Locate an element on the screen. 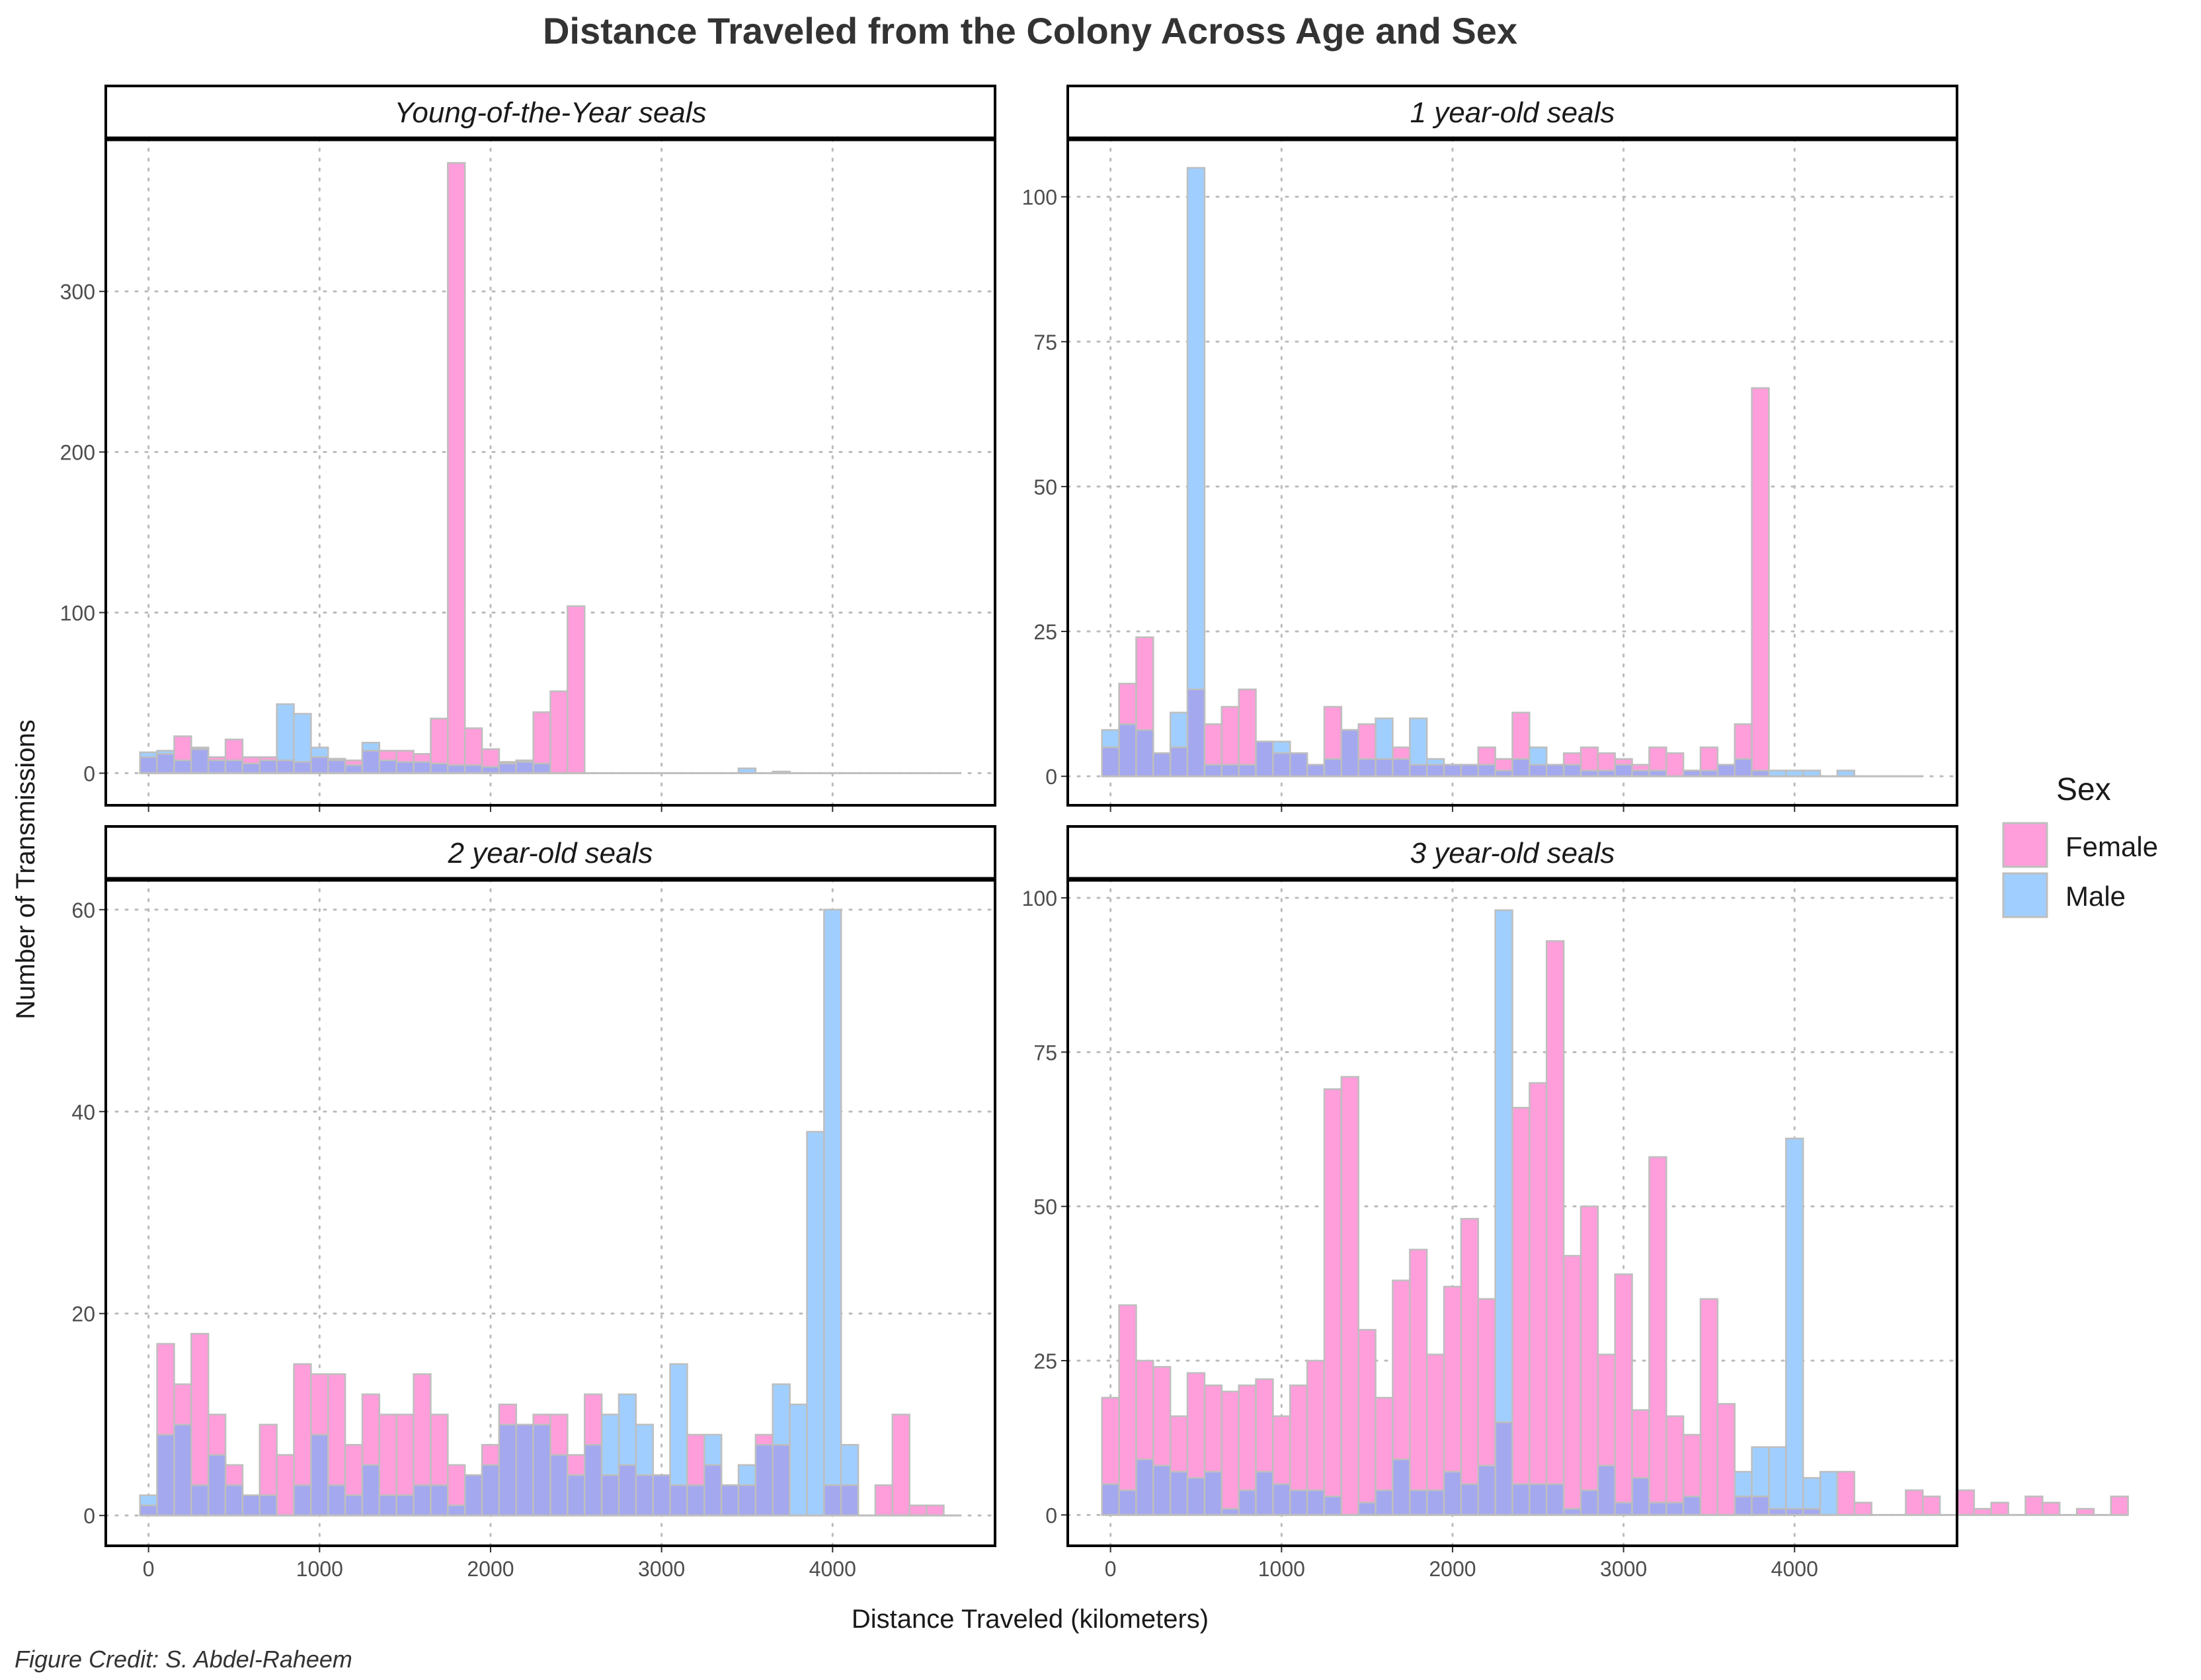  y-tick-label: 75 is located at coordinates (1045, 1052).